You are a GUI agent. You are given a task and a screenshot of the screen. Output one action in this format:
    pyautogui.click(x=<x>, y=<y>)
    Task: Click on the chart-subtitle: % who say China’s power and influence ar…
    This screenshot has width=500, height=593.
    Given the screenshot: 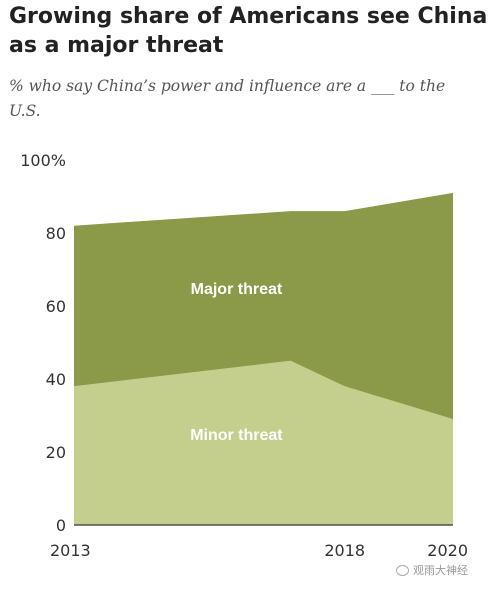 What is the action you would take?
    pyautogui.click(x=227, y=98)
    